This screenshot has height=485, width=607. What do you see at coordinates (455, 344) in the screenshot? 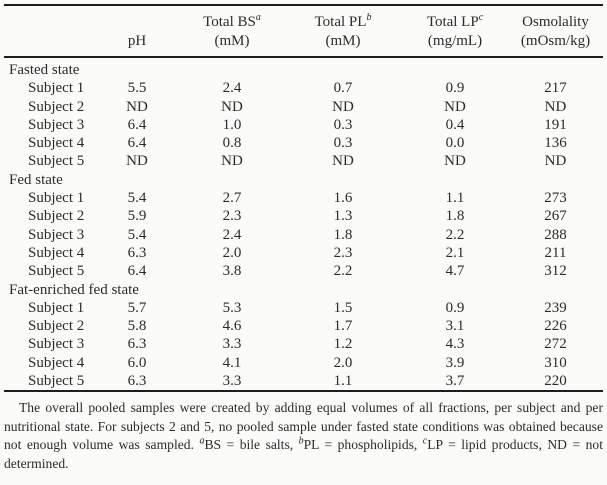
I see `cell-value: 4.3` at bounding box center [455, 344].